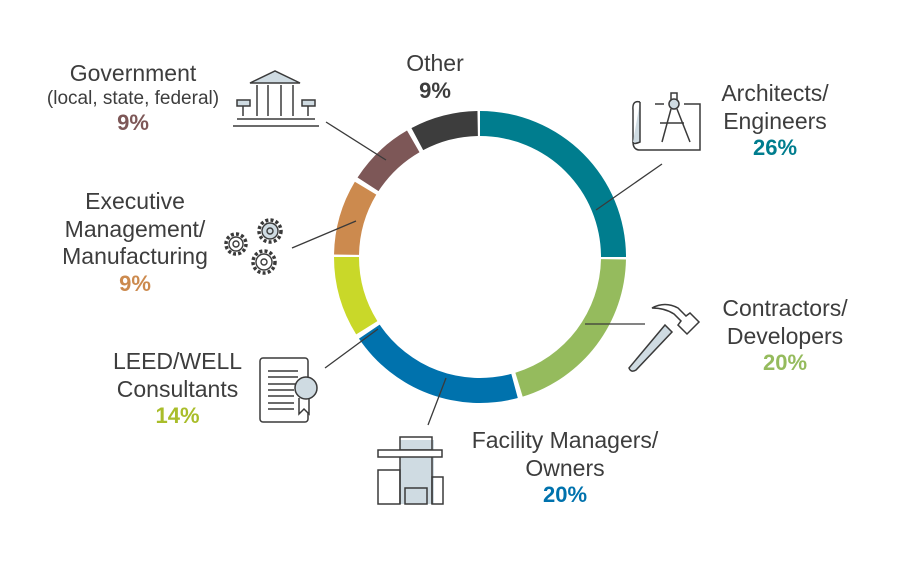 The width and height of the screenshot is (900, 565). I want to click on label-architects: Architects/ Engineers 26%, so click(775, 121).